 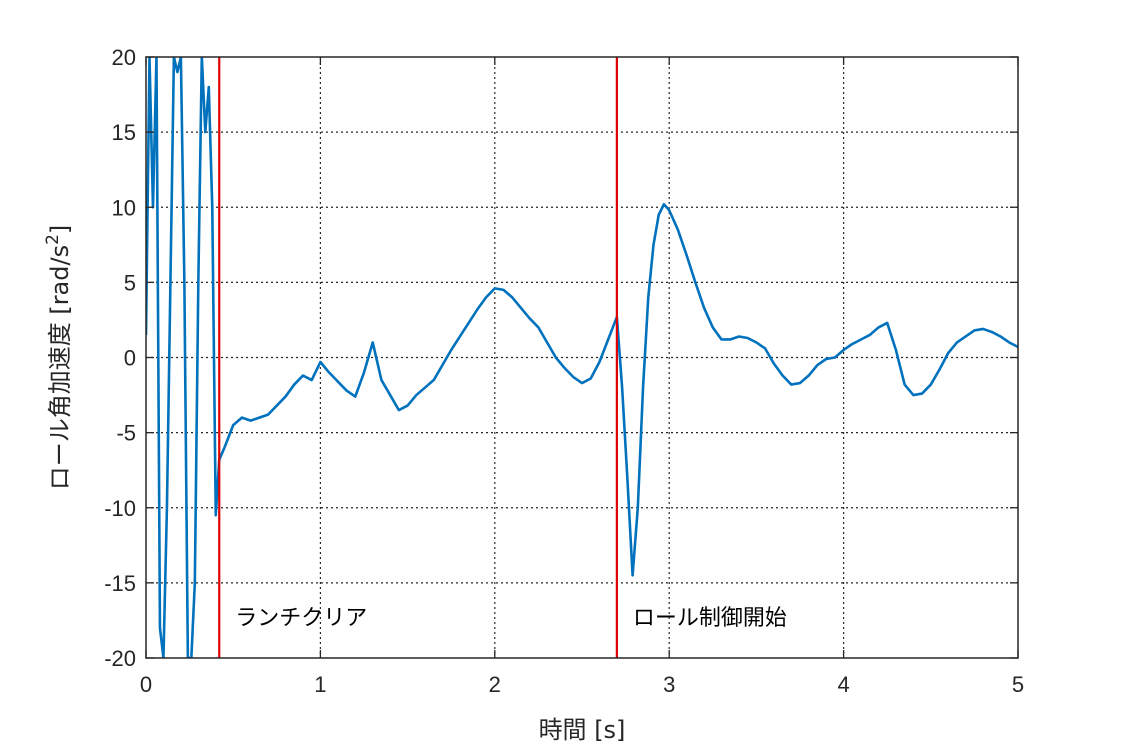 I want to click on y-tick-label: -10, so click(x=120, y=508).